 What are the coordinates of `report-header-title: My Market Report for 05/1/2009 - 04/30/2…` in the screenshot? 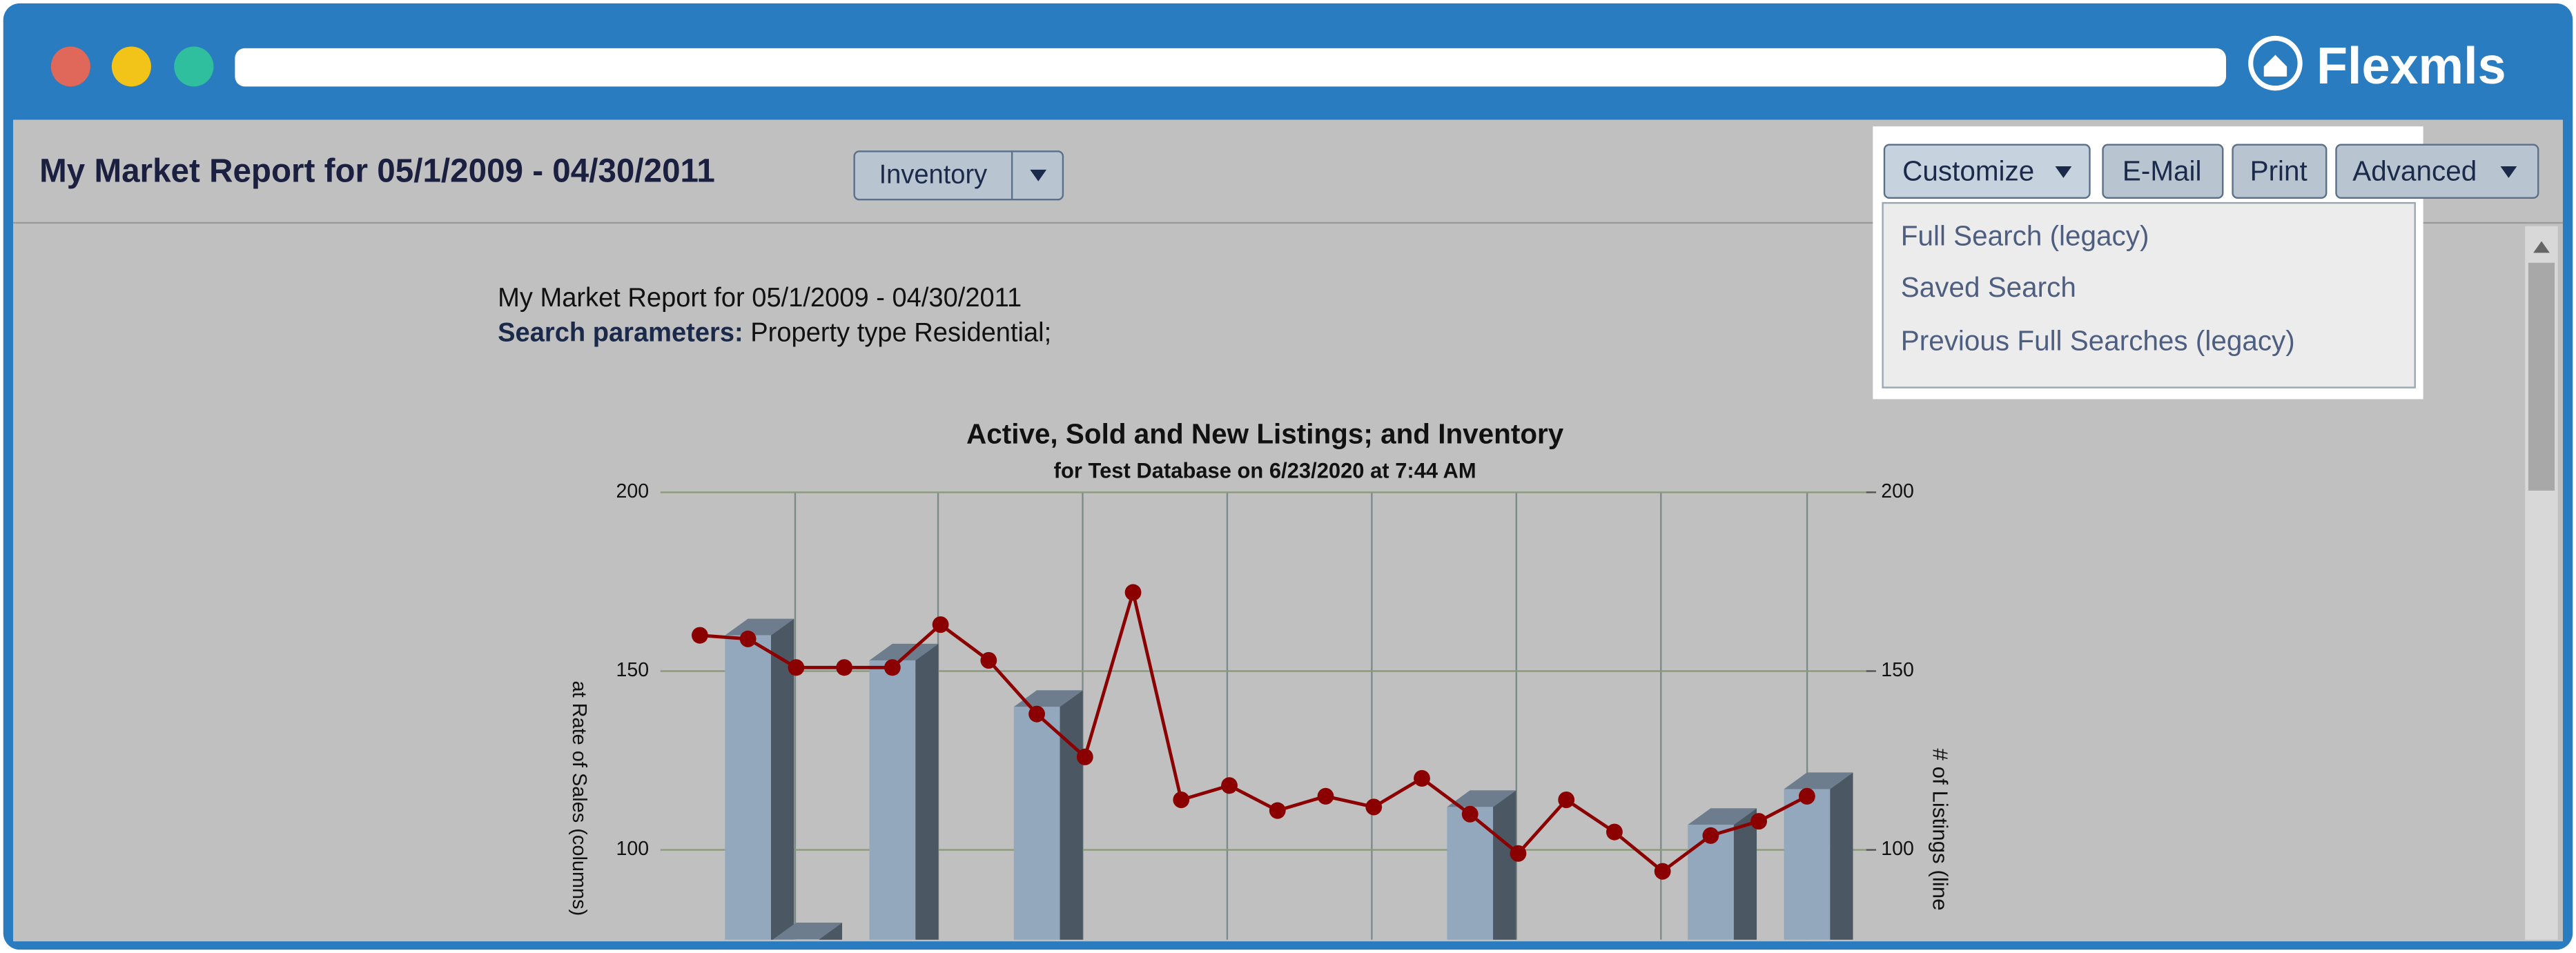 It's located at (377, 171).